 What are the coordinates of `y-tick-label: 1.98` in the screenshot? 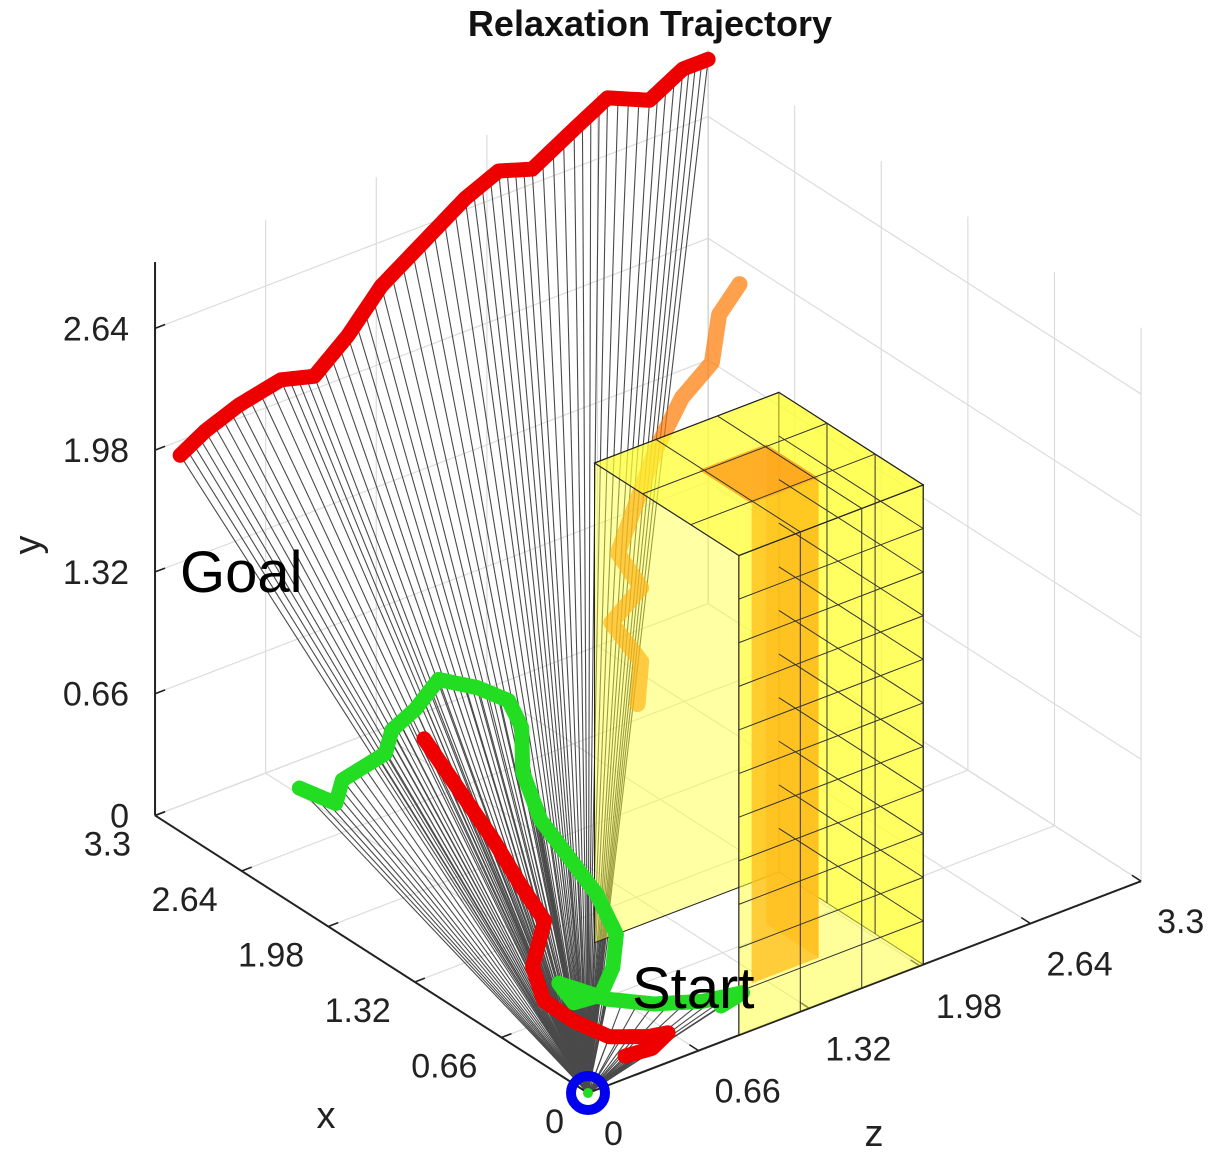 It's located at (96, 451).